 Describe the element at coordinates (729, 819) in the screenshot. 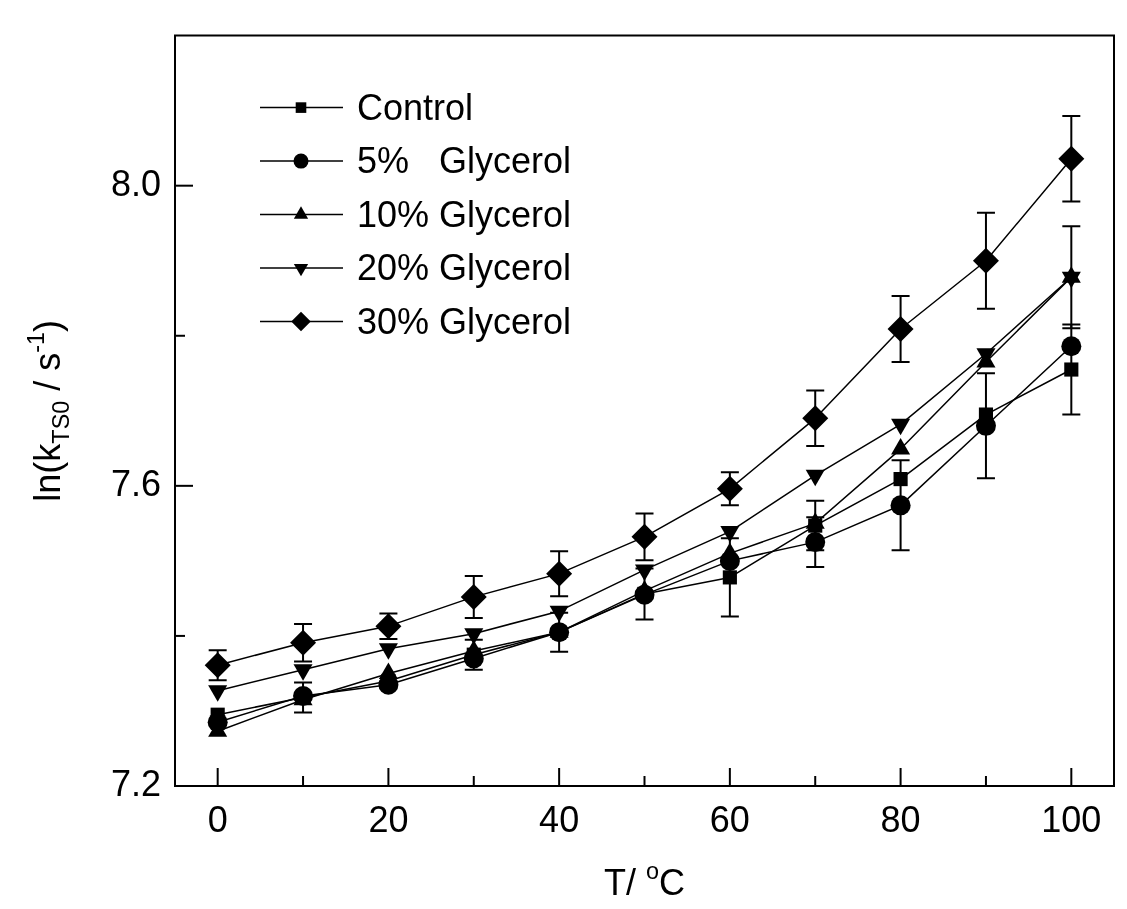

I see `x-tick-label: 60` at that location.